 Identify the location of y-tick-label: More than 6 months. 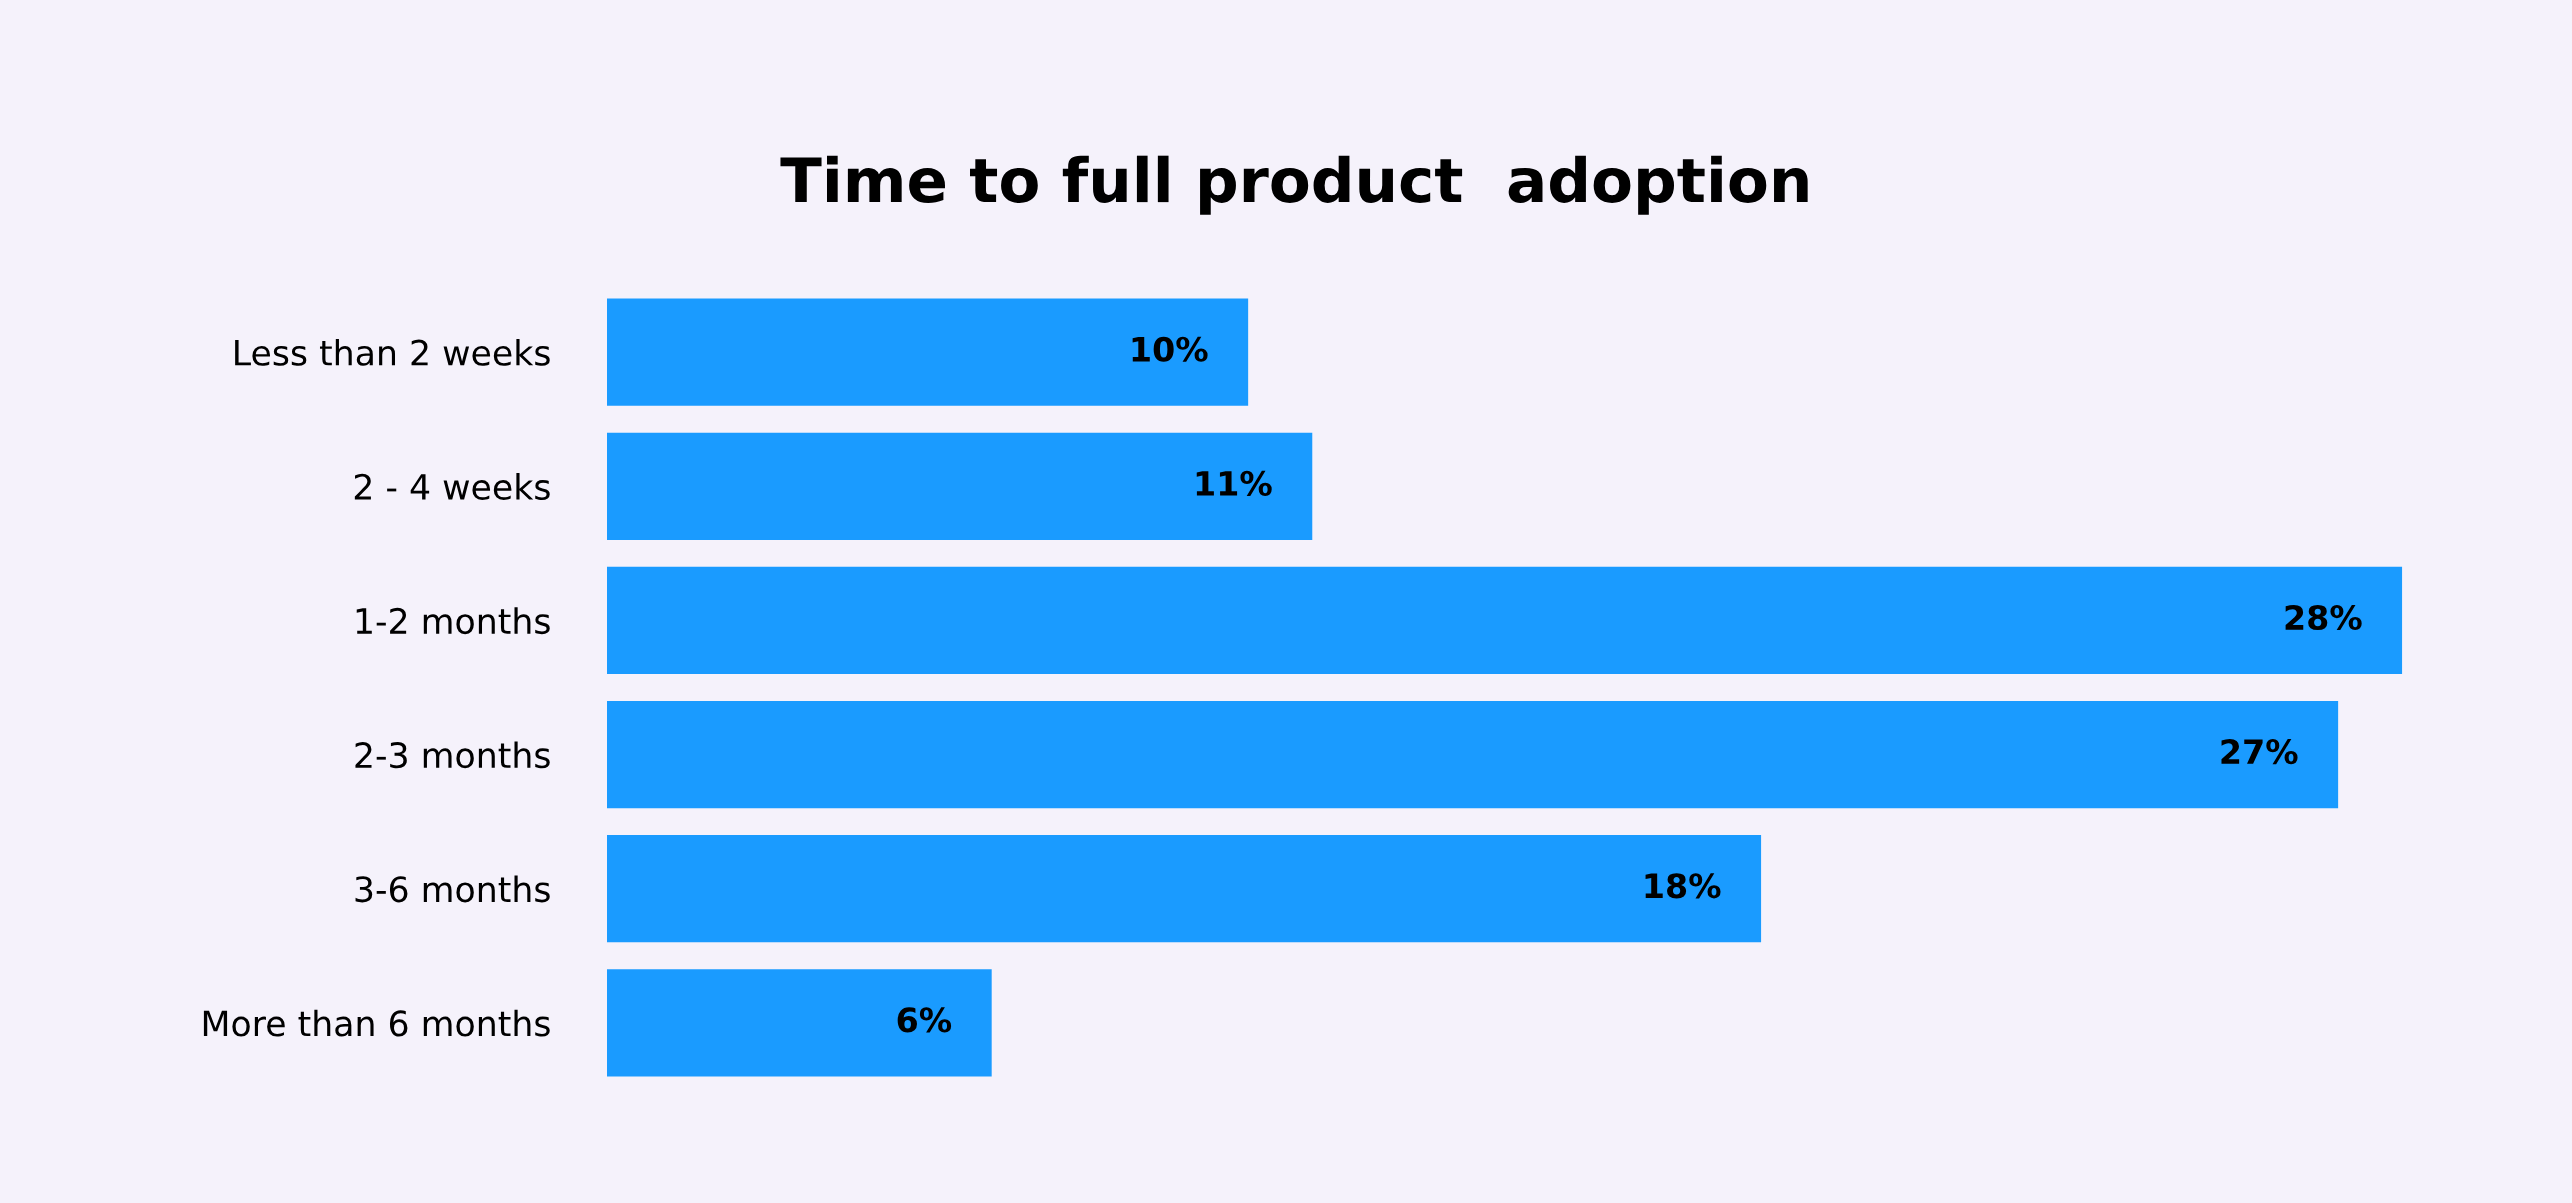
(376, 1023).